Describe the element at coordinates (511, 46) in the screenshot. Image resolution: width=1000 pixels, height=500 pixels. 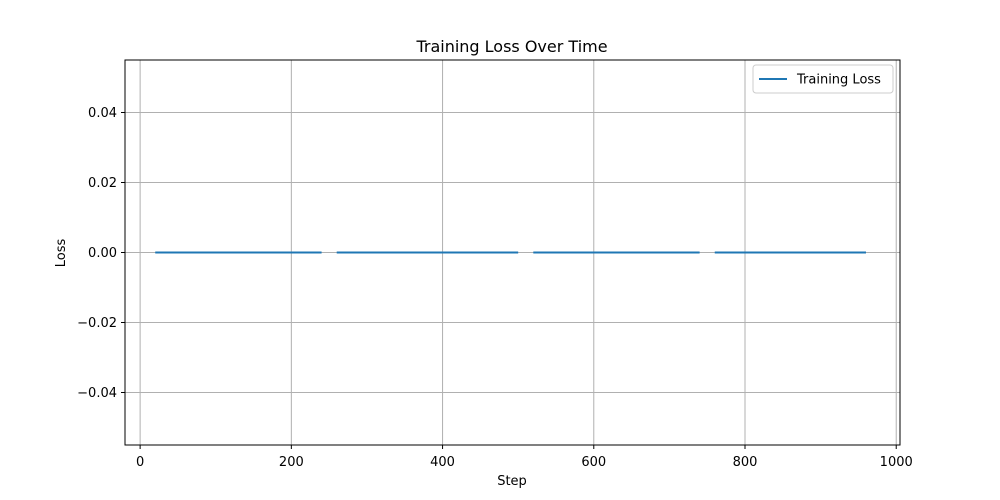
I see `chart-title: Training Loss Over Time` at that location.